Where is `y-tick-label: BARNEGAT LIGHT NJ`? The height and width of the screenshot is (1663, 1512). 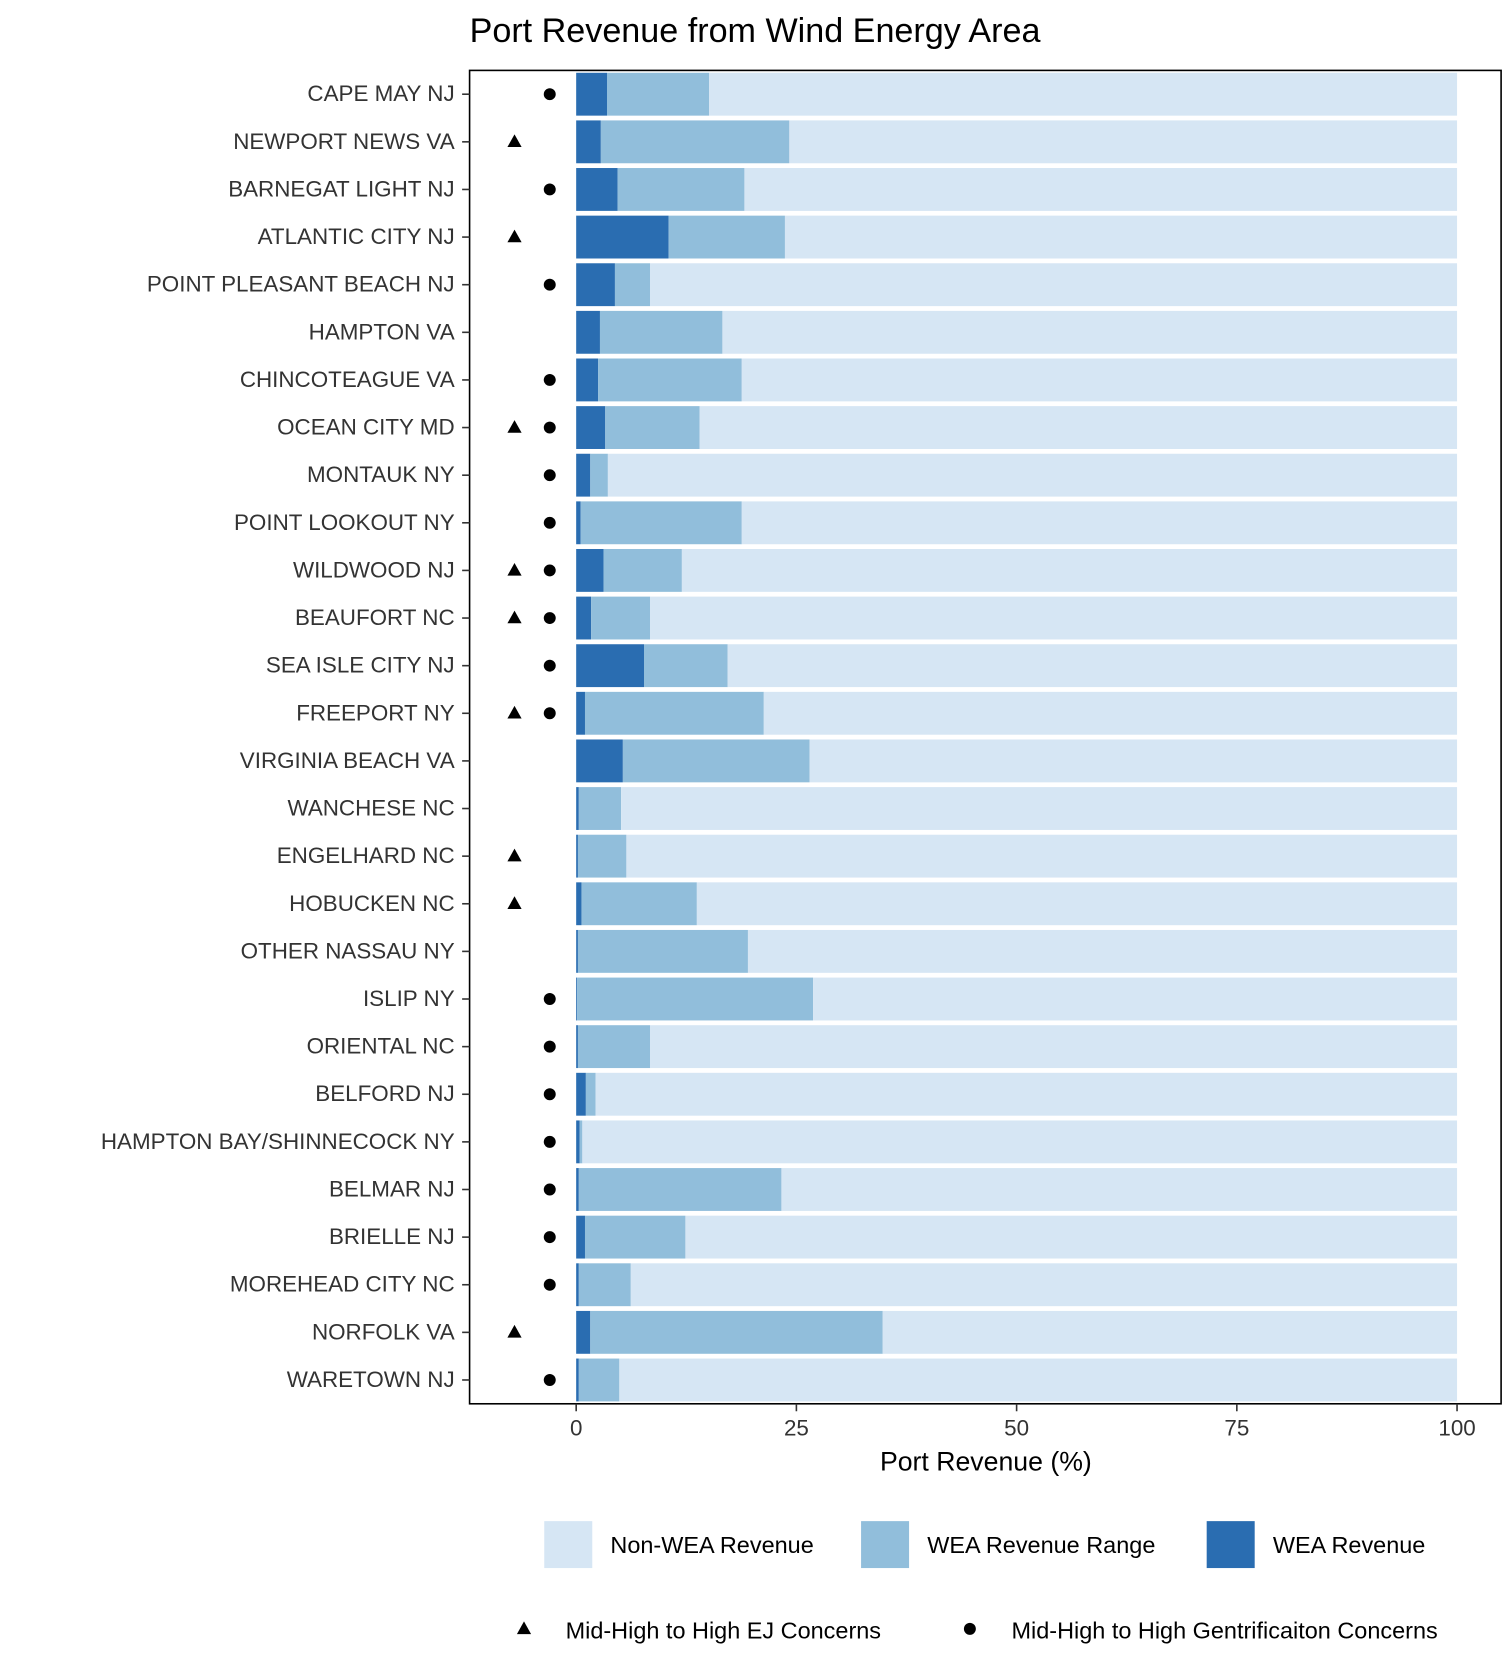
y-tick-label: BARNEGAT LIGHT NJ is located at coordinates (341, 188).